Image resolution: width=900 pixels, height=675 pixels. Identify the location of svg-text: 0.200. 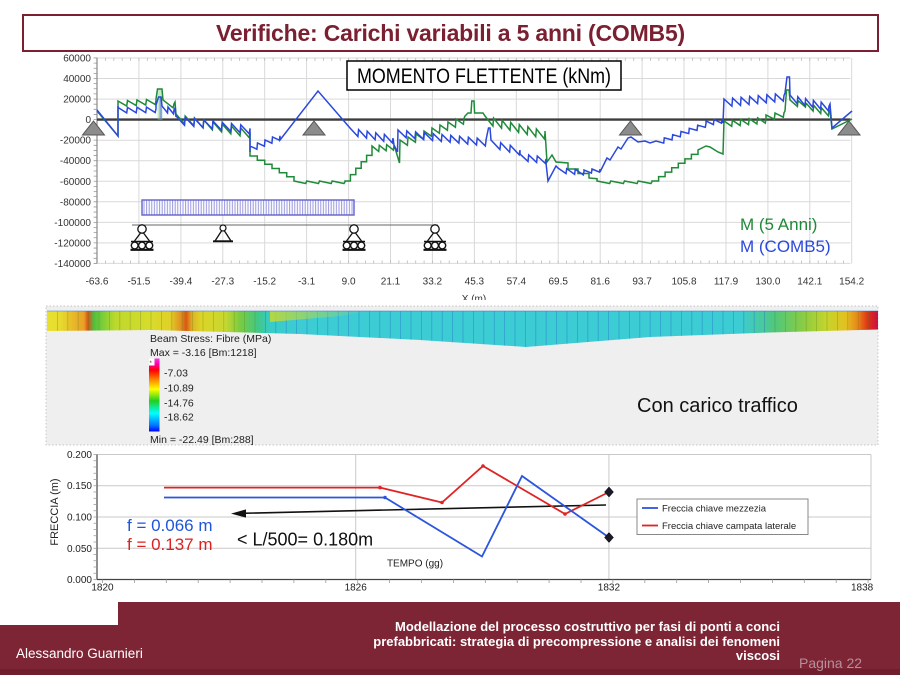
(79, 455).